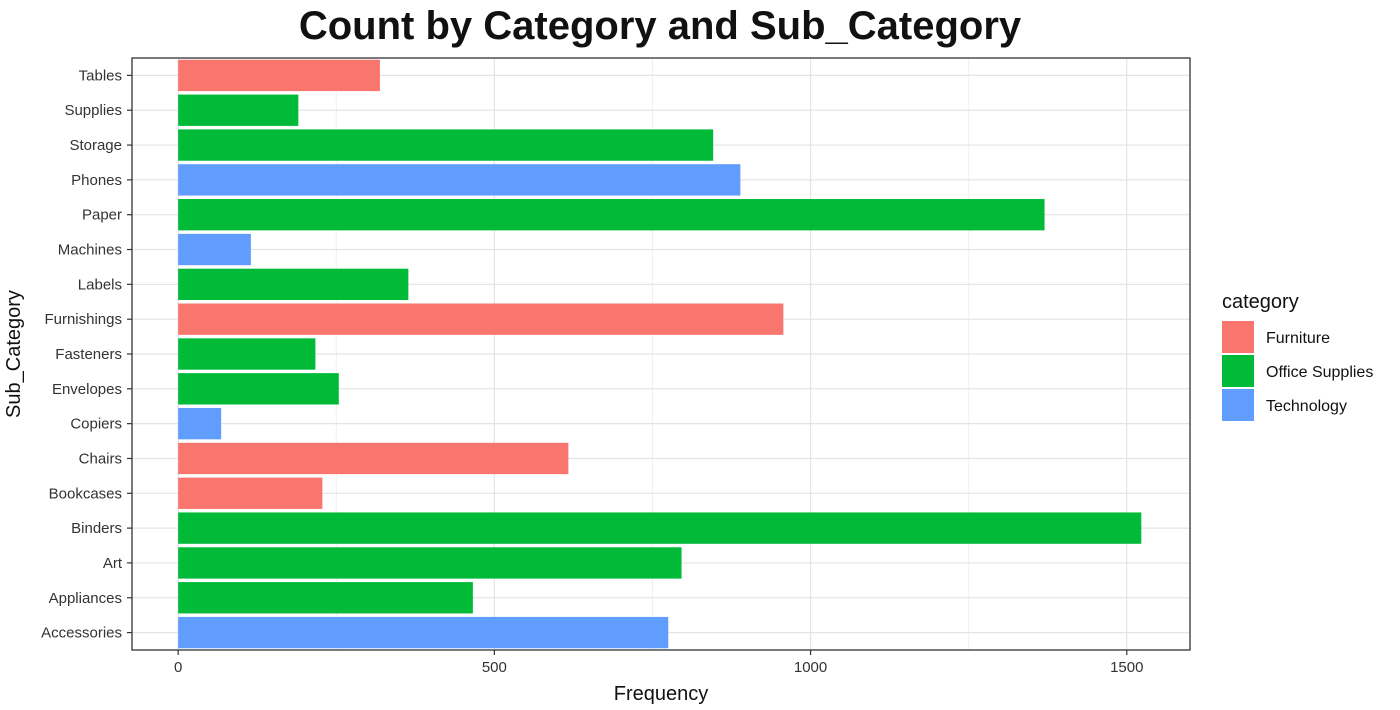 This screenshot has height=710, width=1400. I want to click on y-tick-label: Copiers, so click(96, 424).